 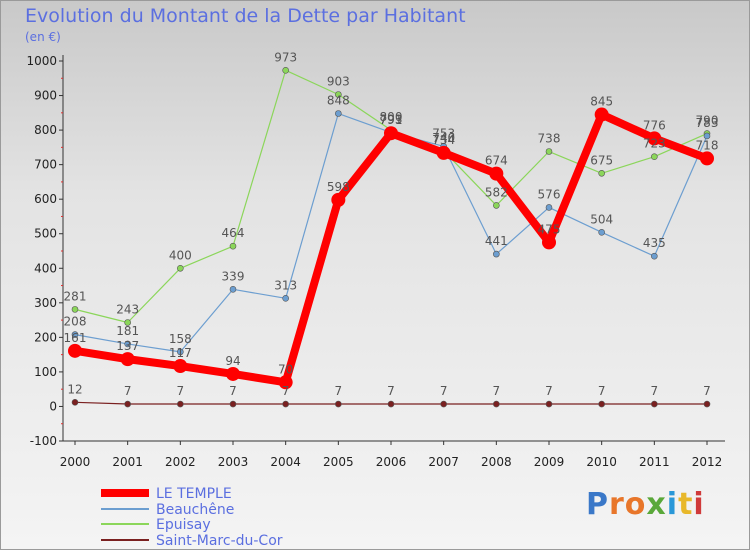 What do you see at coordinates (707, 462) in the screenshot?
I see `x-tick-label: 2012` at bounding box center [707, 462].